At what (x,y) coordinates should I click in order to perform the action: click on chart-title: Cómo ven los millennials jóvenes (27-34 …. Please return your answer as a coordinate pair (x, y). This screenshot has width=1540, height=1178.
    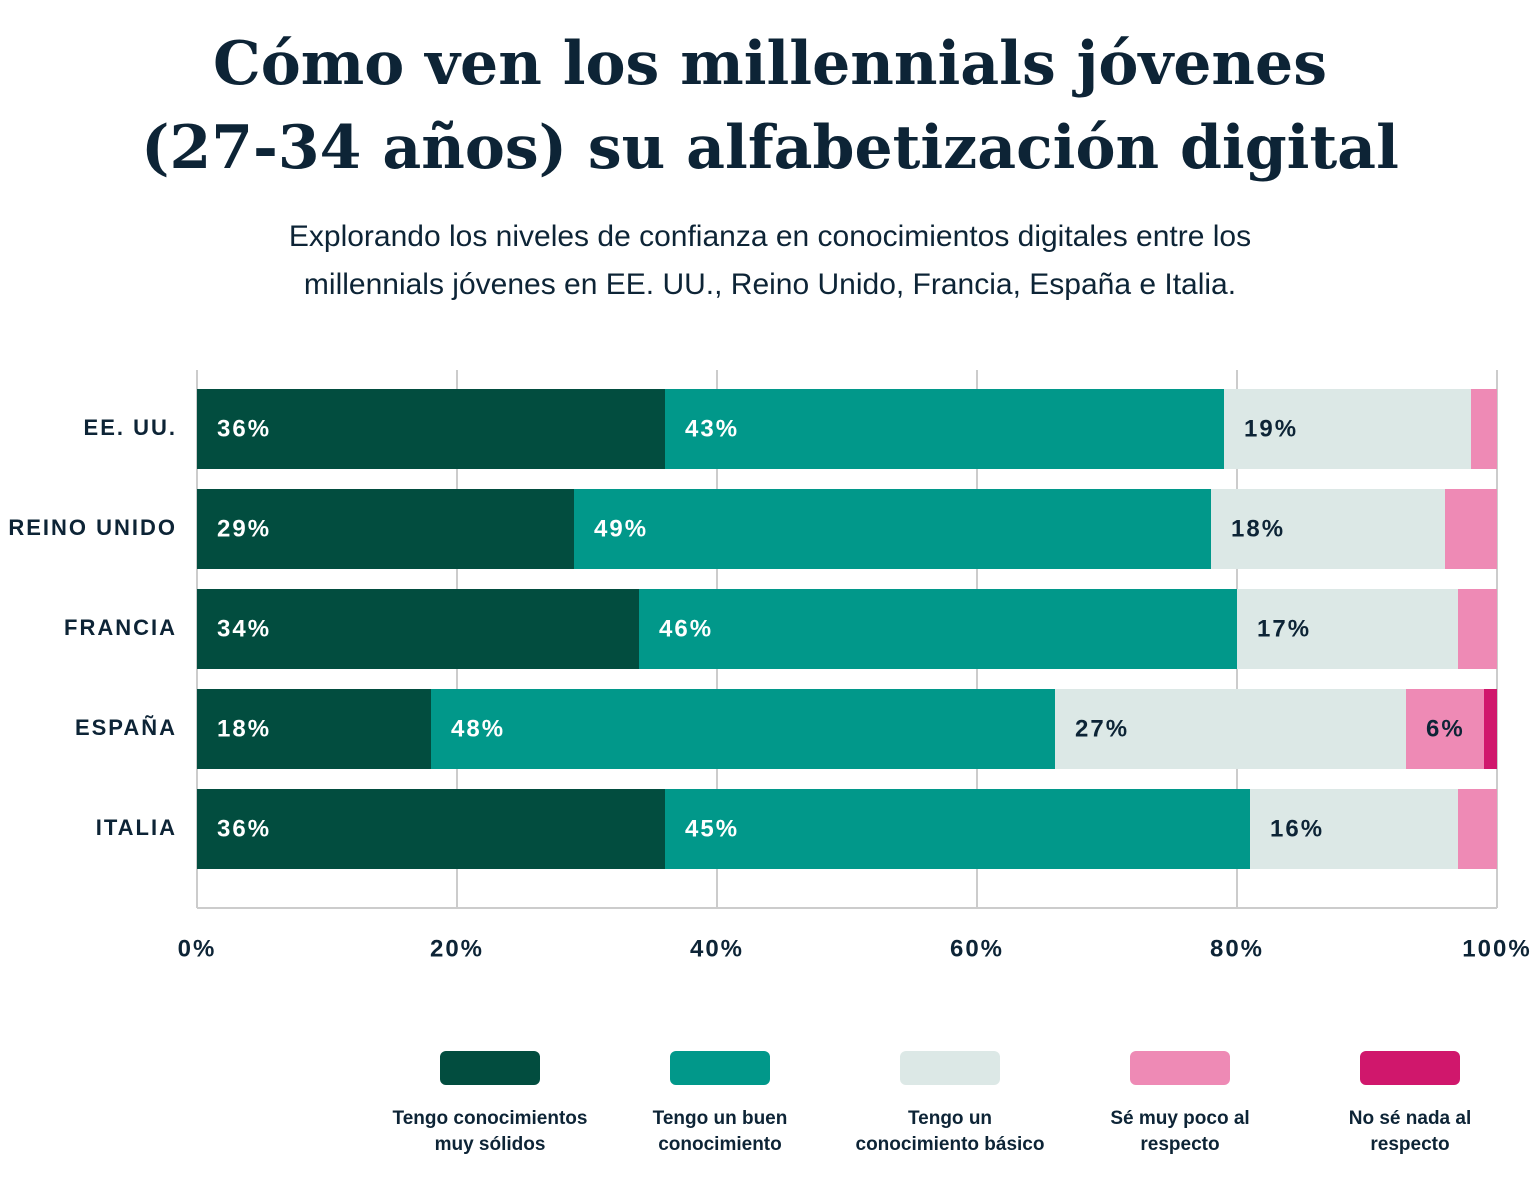
    Looking at the image, I should click on (770, 106).